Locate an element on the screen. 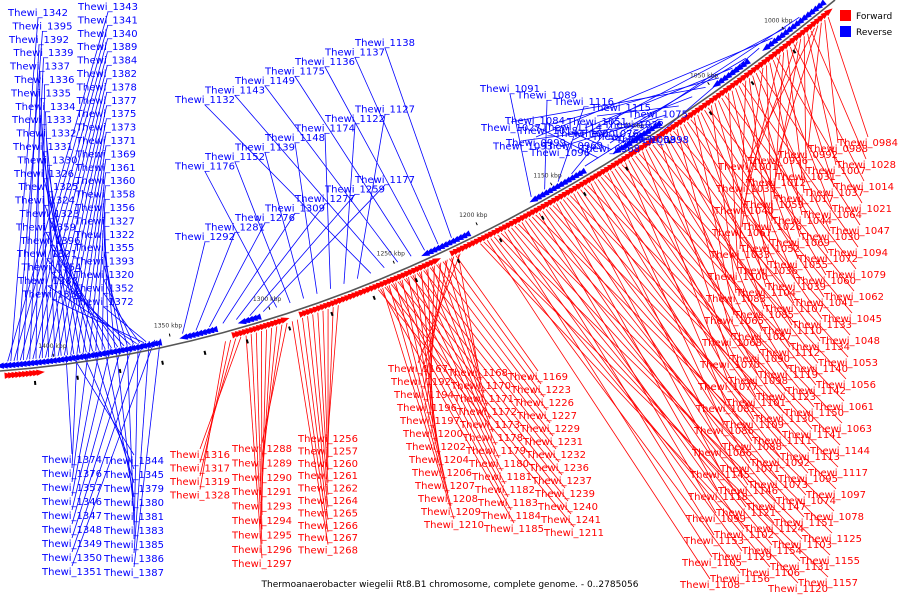 Image resolution: width=900 pixels, height=600 pixels. gene-label: Thewi_1098 is located at coordinates (757, 381).